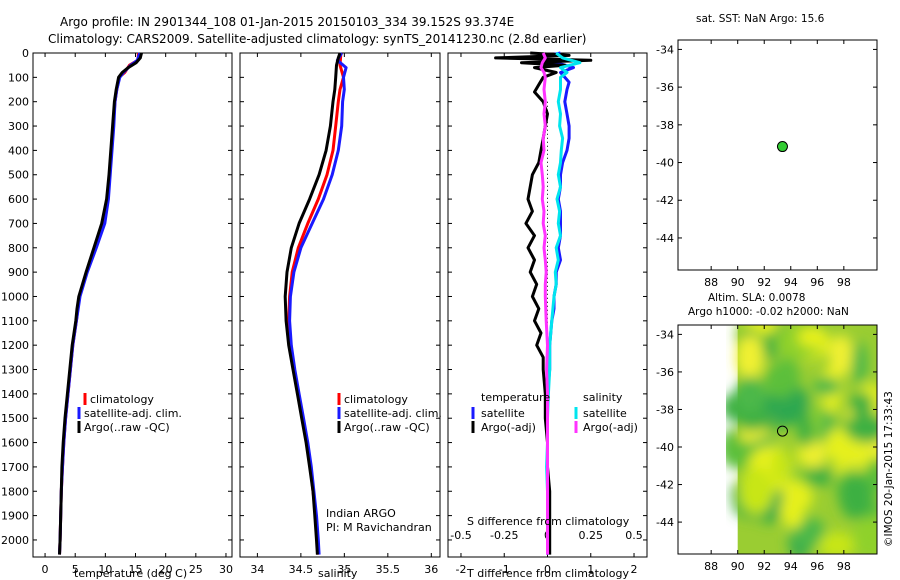 The height and width of the screenshot is (580, 900). I want to click on top-tick-label: -0.5, so click(460, 535).